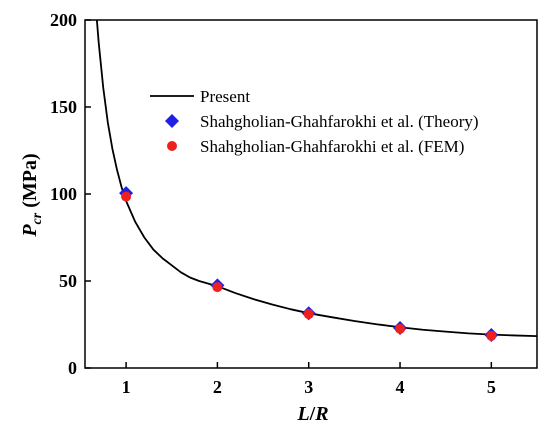  I want to click on y-tick-label: 100, so click(63, 194).